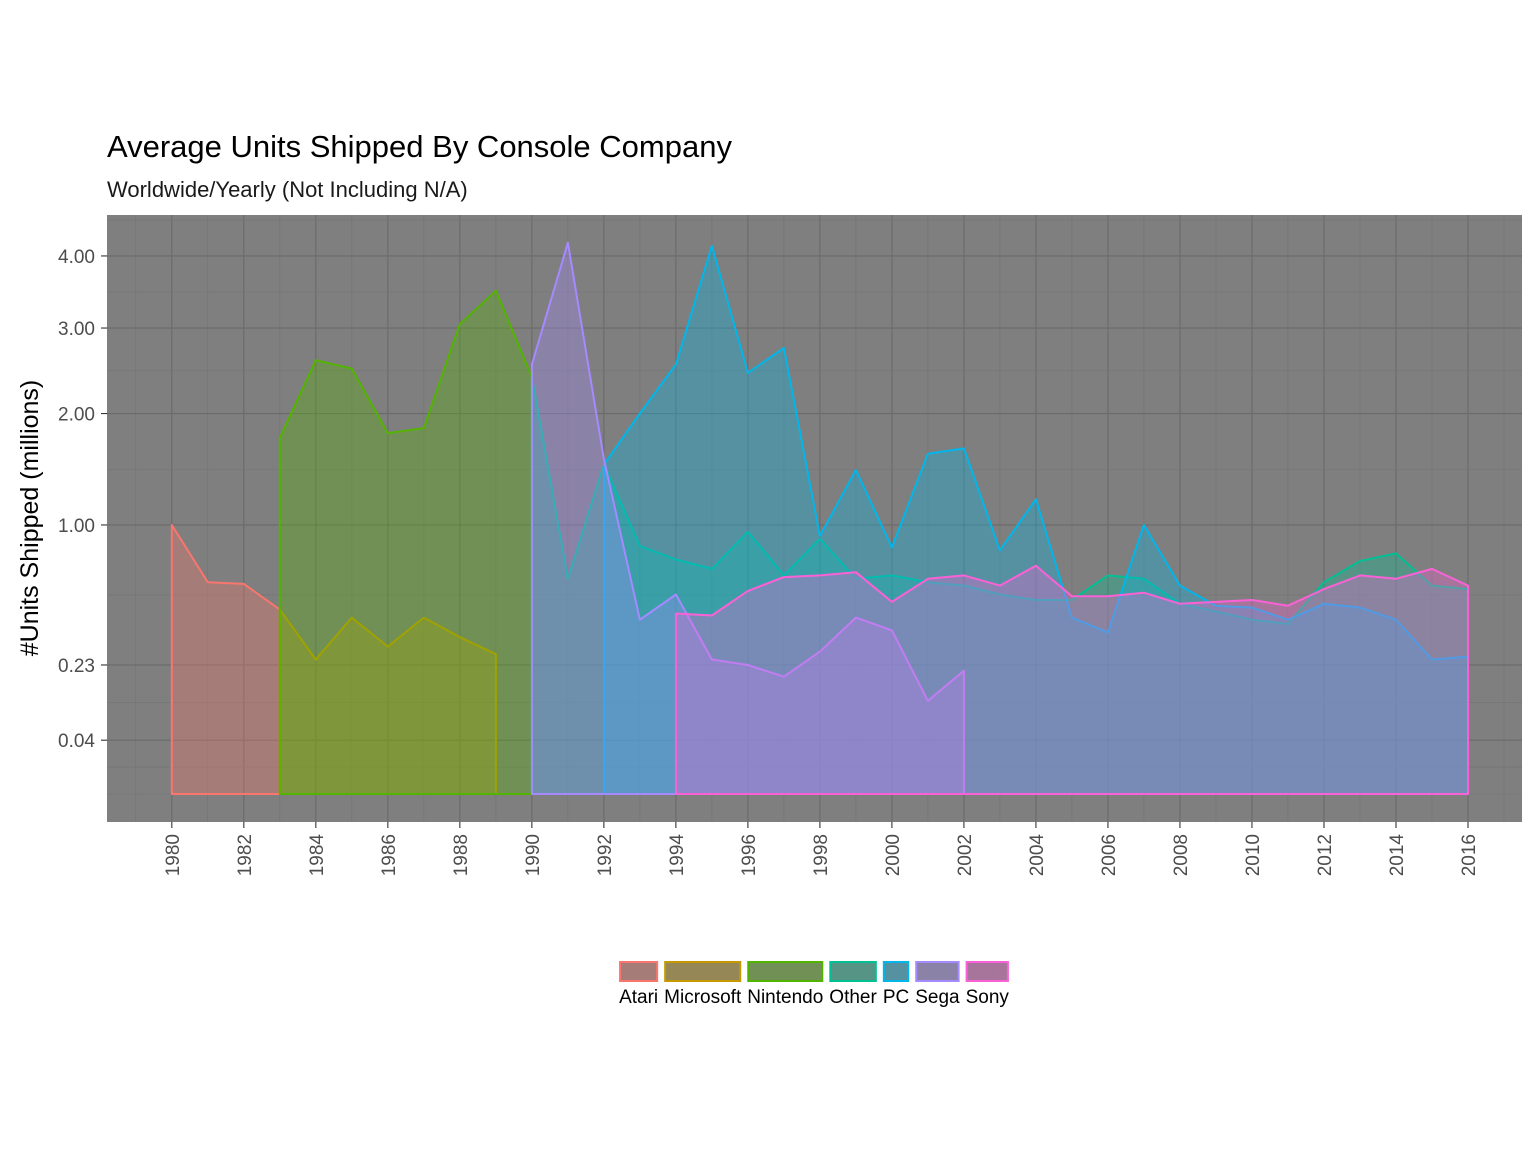 The image size is (1536, 1152). I want to click on x-tick-label: 1994, so click(677, 855).